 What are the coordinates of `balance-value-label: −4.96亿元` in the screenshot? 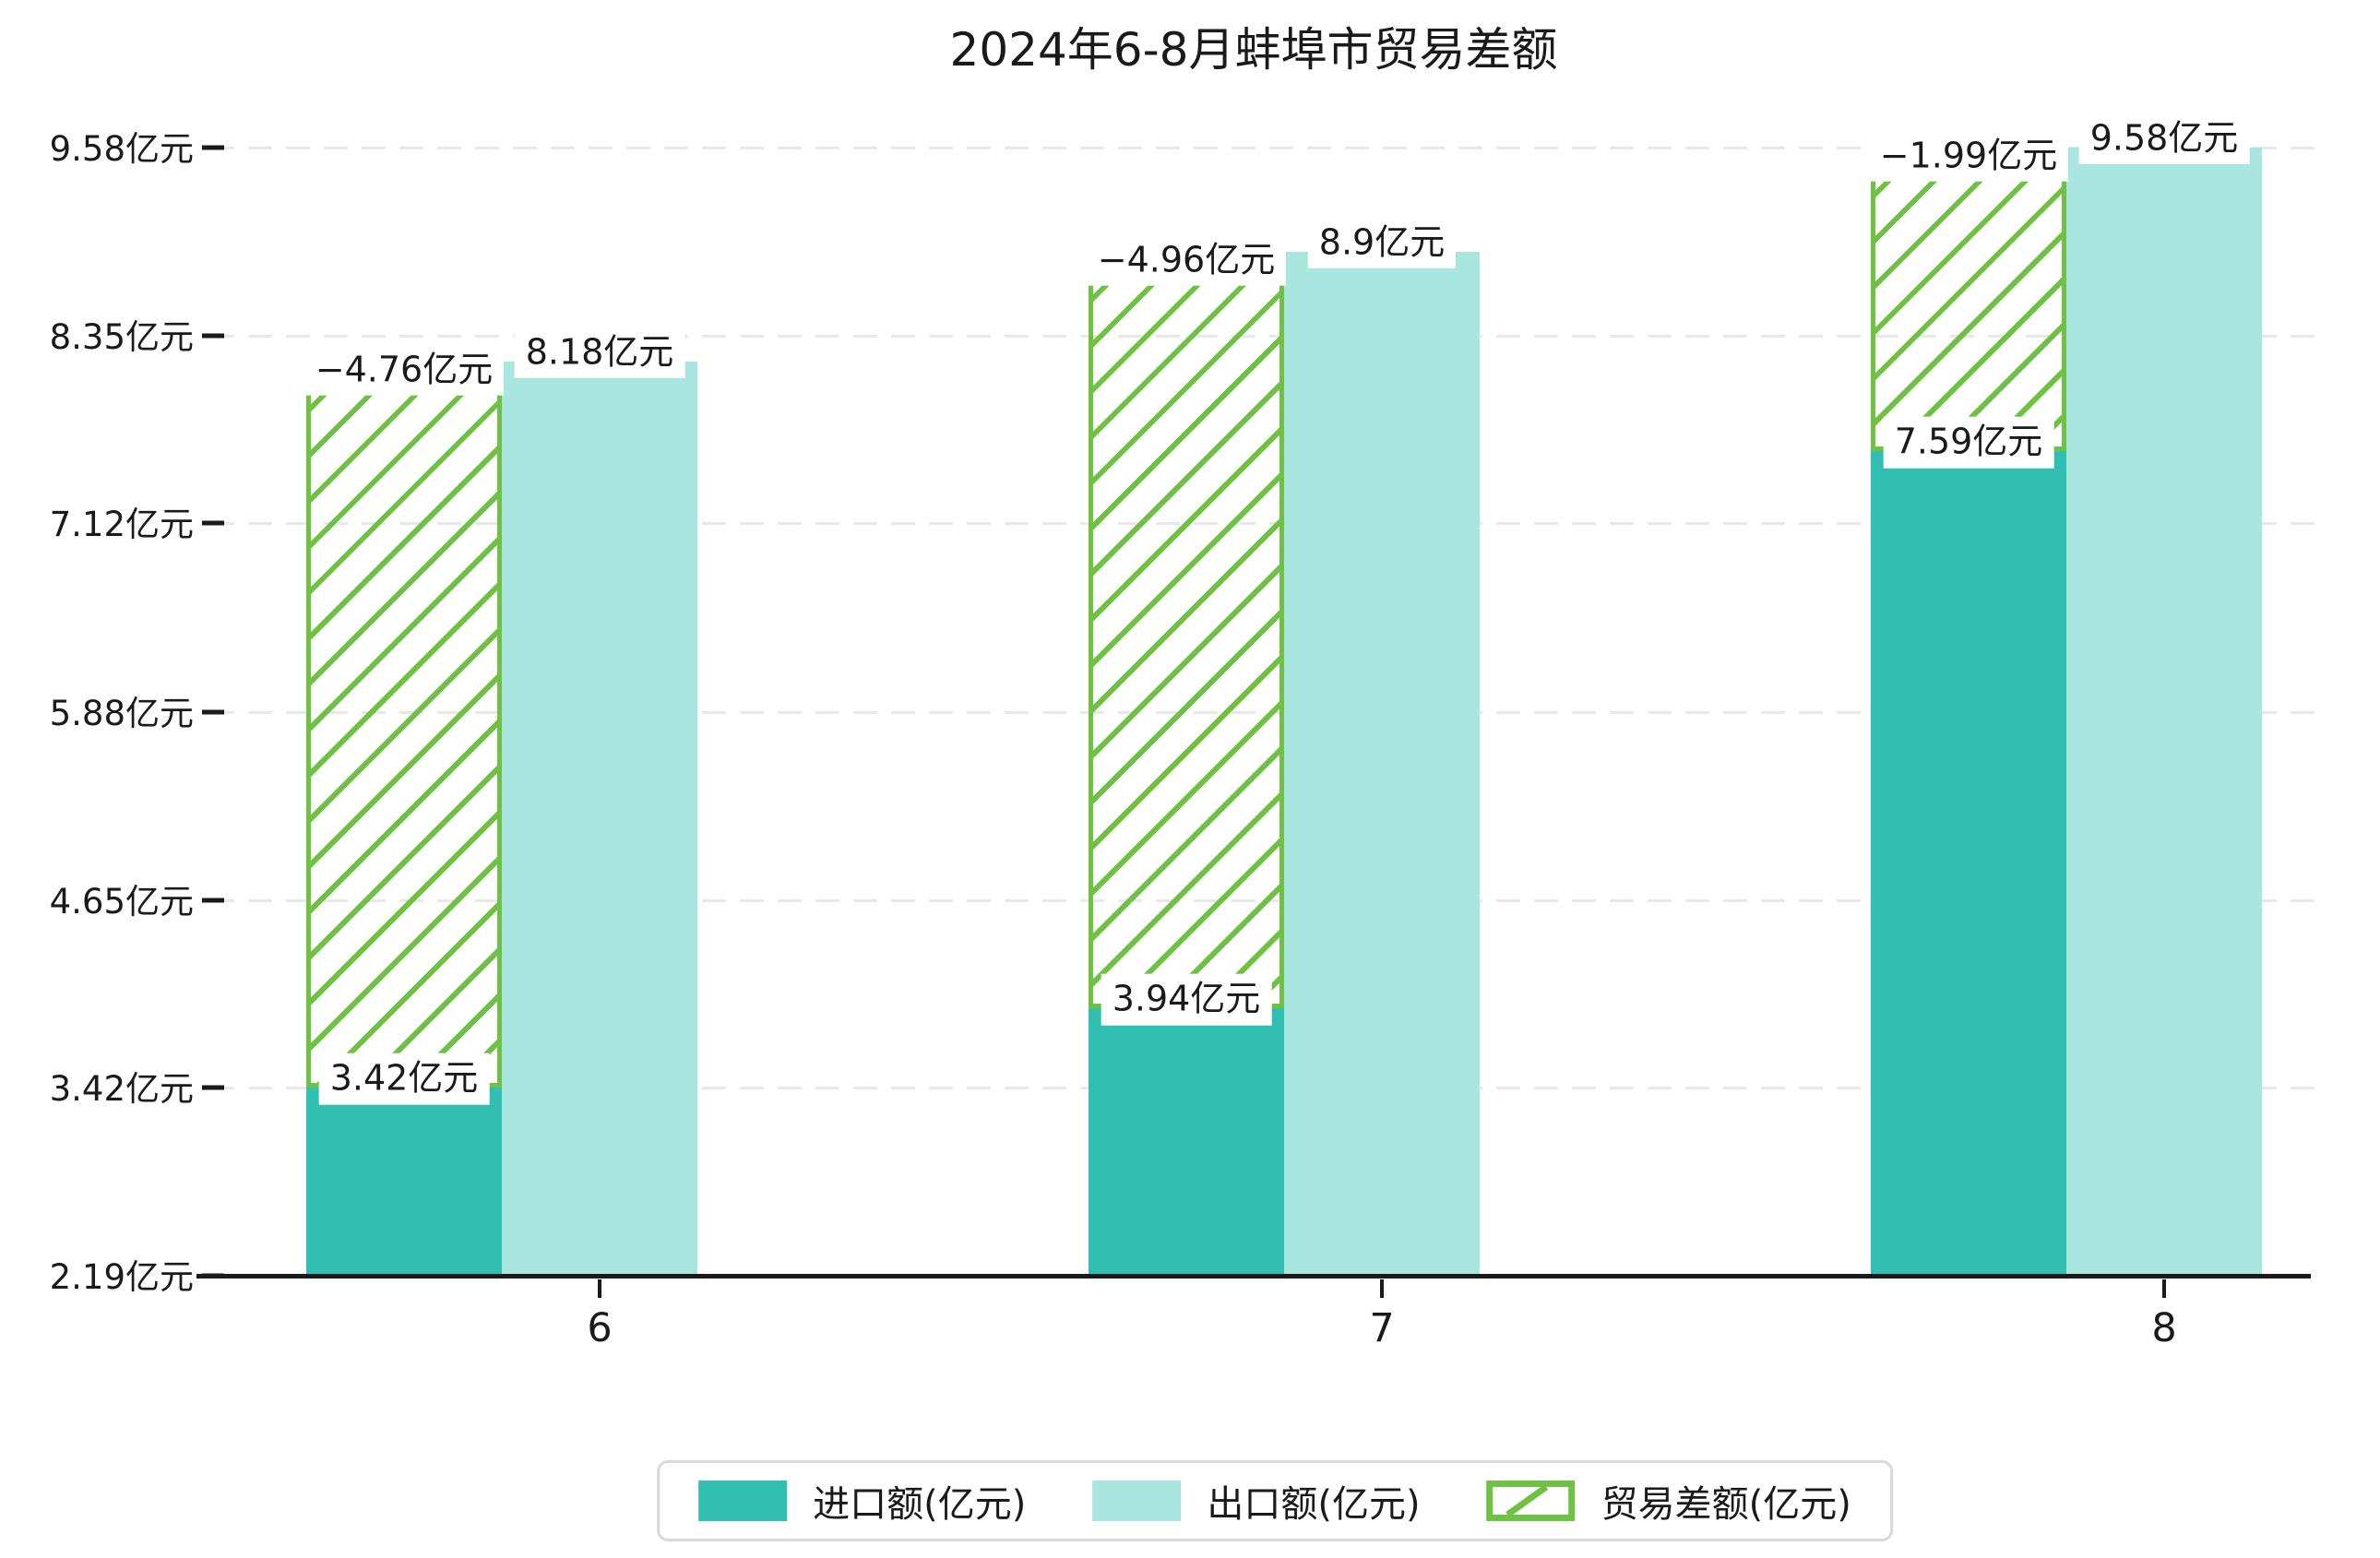 It's located at (1186, 260).